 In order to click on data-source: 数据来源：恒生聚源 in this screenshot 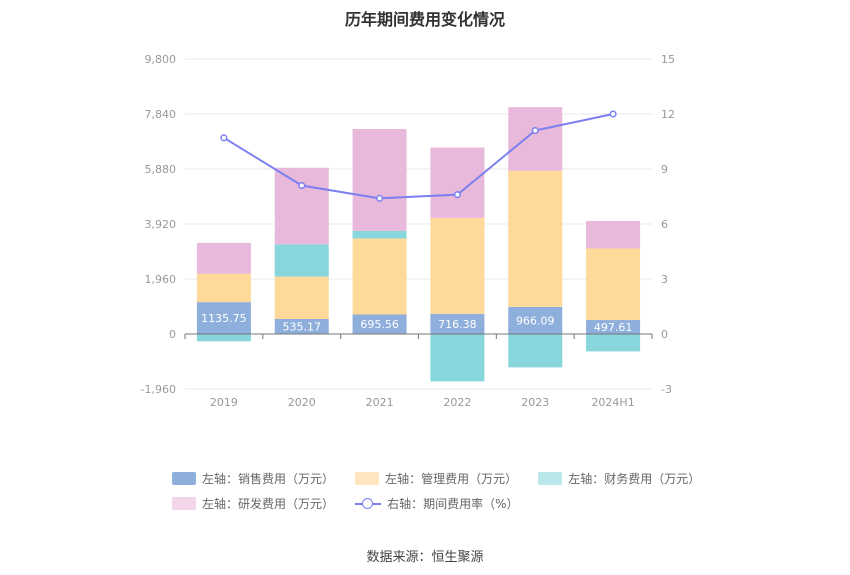, I will do `click(425, 557)`.